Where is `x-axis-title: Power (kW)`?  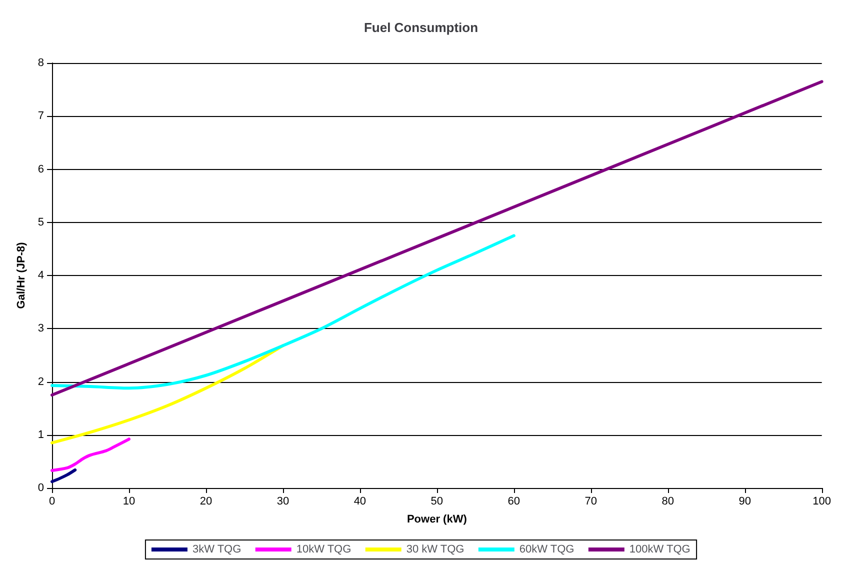
x-axis-title: Power (kW) is located at coordinates (437, 520).